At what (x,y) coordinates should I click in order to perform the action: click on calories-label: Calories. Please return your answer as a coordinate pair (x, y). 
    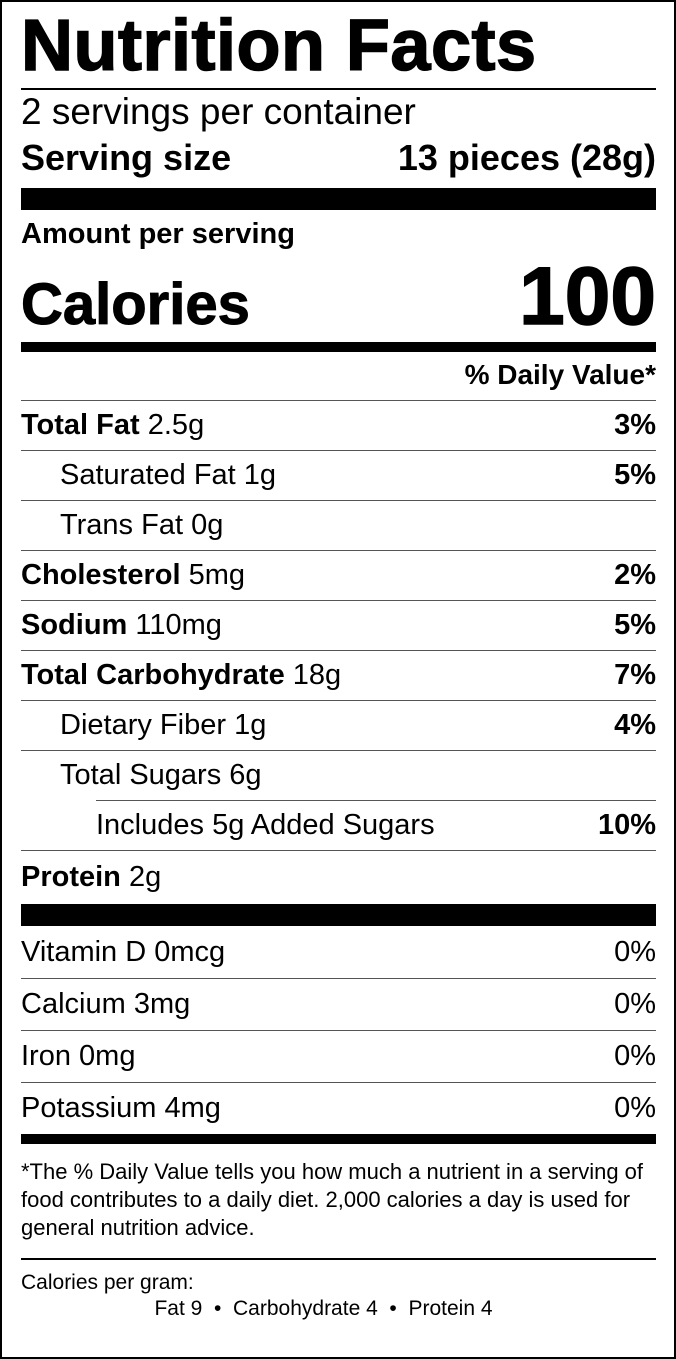
    Looking at the image, I should click on (136, 304).